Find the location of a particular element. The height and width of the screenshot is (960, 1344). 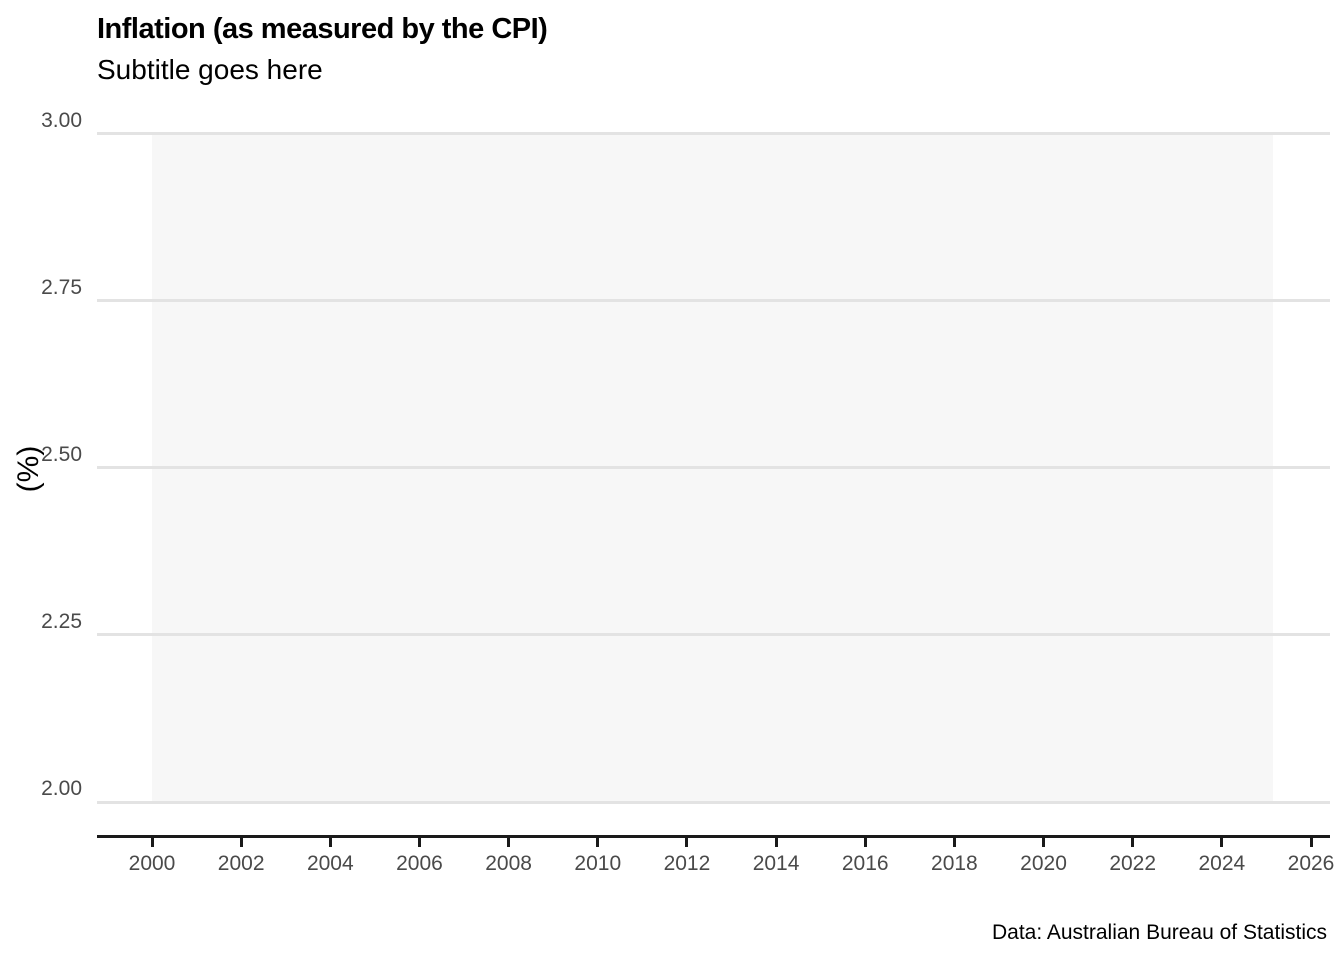

x-tick-label: 2020 is located at coordinates (1043, 863).